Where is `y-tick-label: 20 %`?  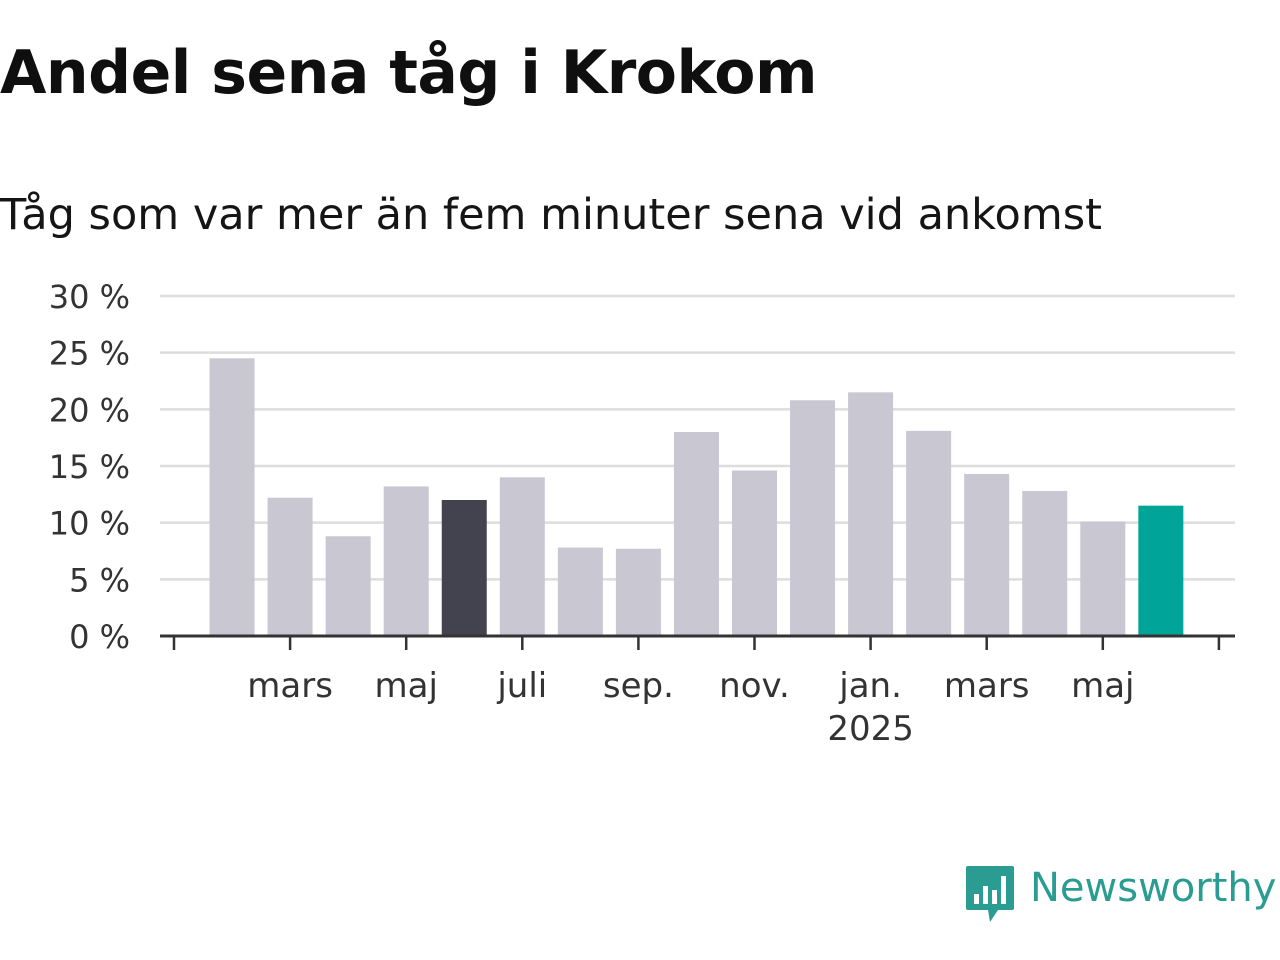 y-tick-label: 20 % is located at coordinates (89, 410).